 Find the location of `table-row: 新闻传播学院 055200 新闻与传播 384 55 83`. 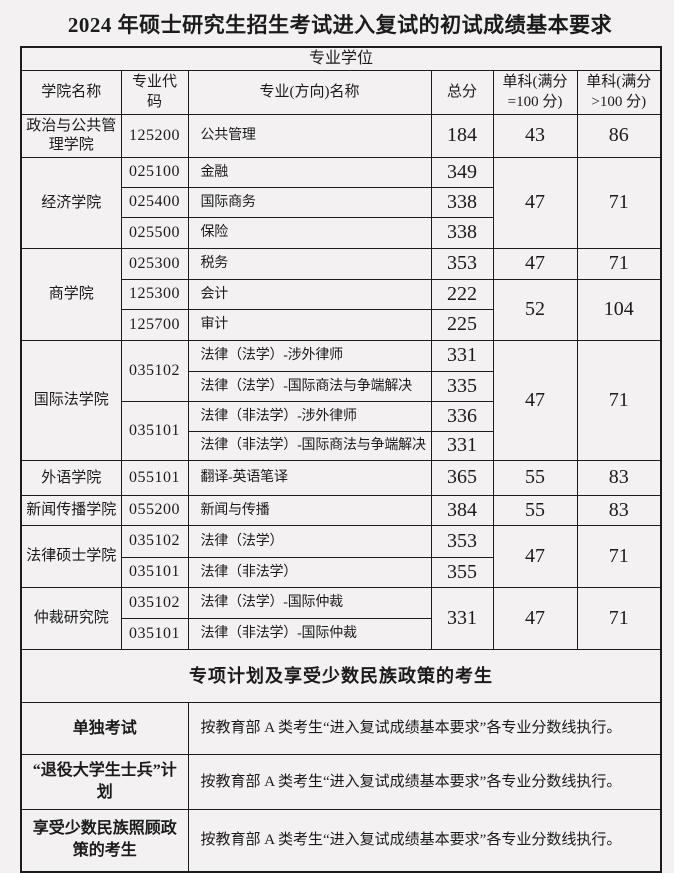

table-row: 新闻传播学院 055200 新闻与传播 384 55 83 is located at coordinates (341, 511).